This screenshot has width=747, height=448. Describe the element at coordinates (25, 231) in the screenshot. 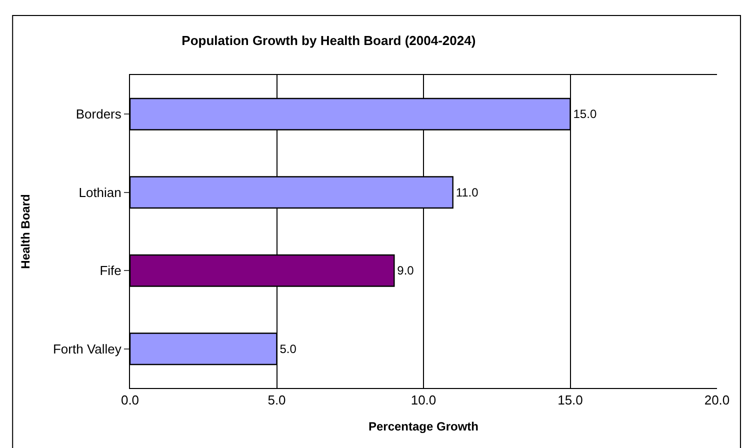

I see `y-axis-title: Health Board` at that location.